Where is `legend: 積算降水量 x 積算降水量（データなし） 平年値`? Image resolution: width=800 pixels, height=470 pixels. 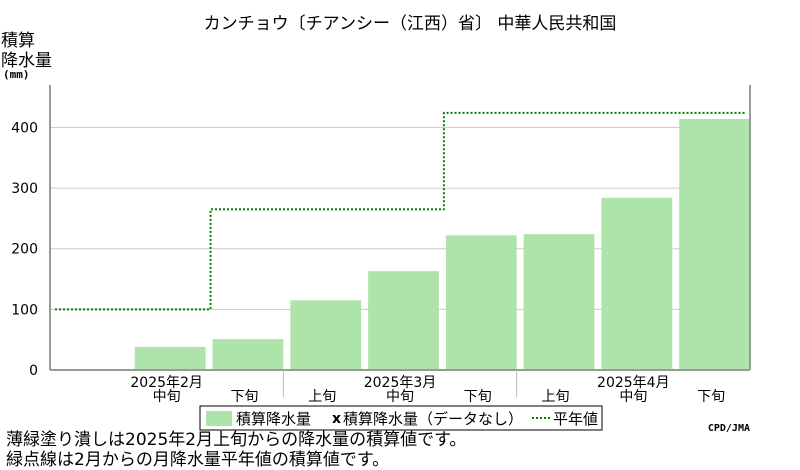
legend: 積算降水量 x 積算降水量（データなし） 平年値 is located at coordinates (401, 418).